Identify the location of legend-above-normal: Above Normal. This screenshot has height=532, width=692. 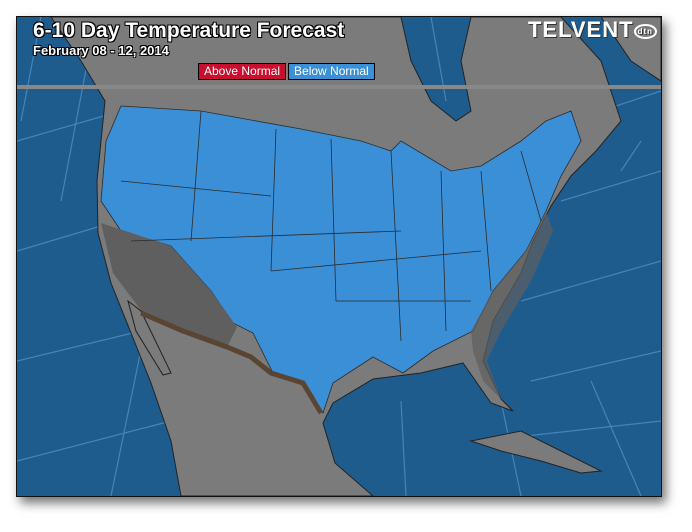
(242, 71).